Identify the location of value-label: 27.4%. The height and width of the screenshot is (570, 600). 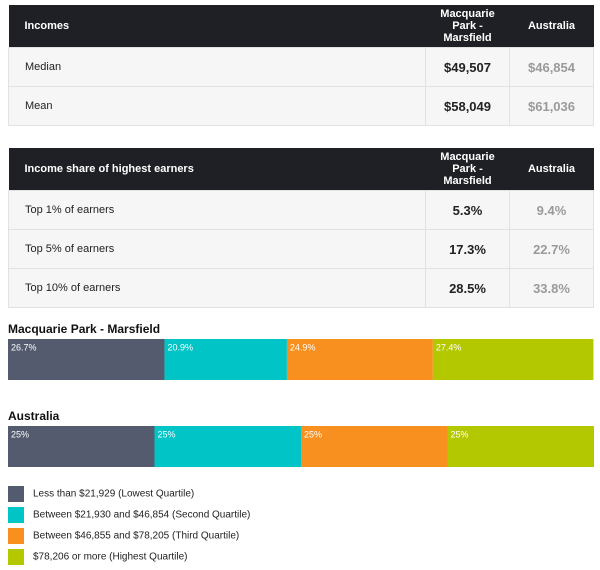
(449, 347).